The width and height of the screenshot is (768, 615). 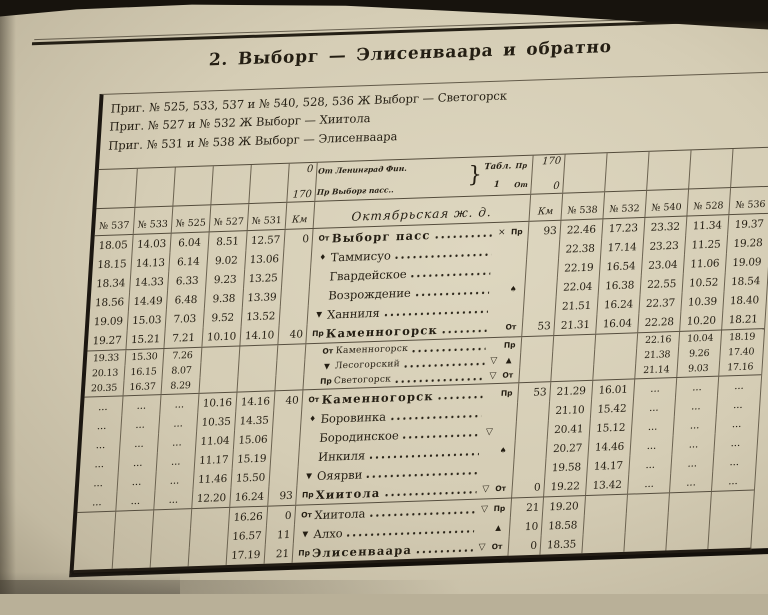 I want to click on time-cell: 20.13, so click(x=105, y=373).